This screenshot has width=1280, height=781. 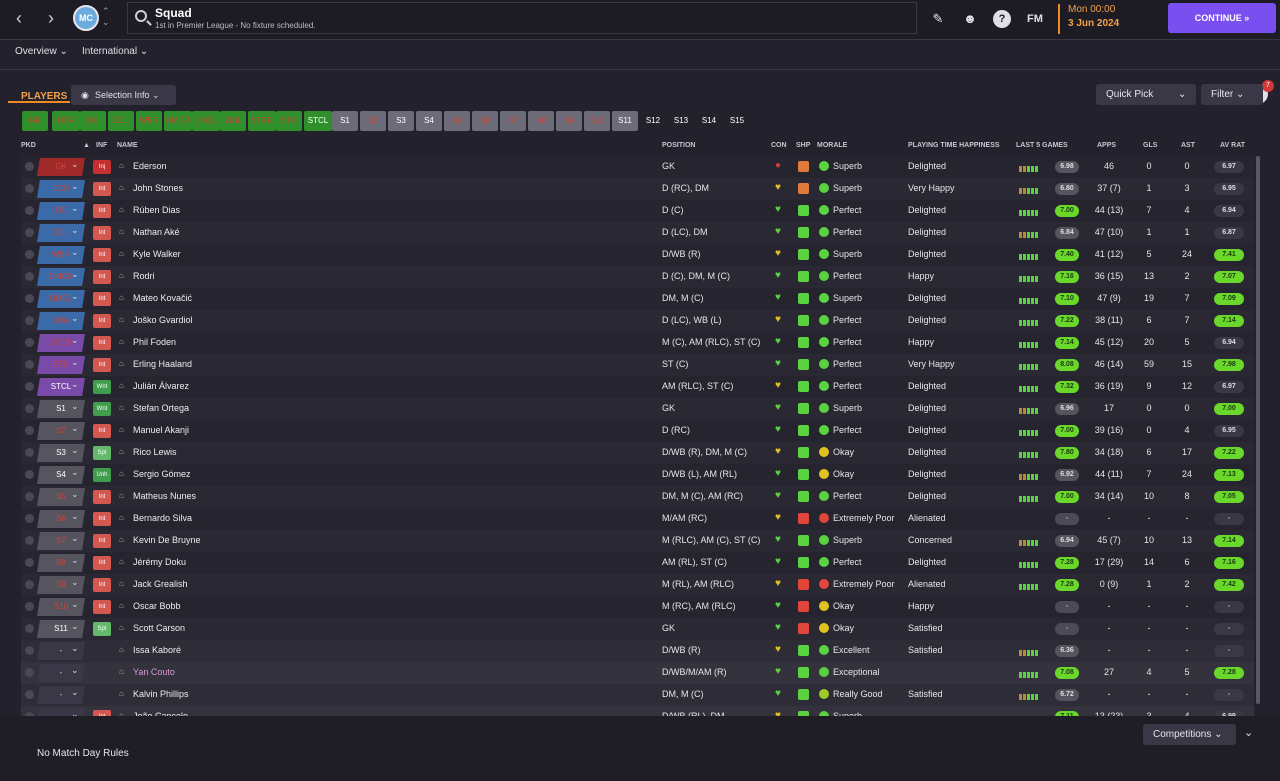 I want to click on slot-s5: S5, so click(x=457, y=121).